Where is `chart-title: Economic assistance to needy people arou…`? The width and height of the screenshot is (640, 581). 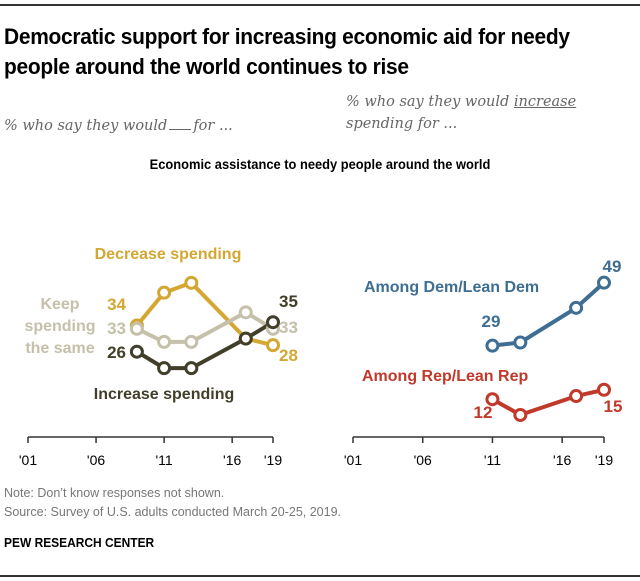
chart-title: Economic assistance to needy people arou… is located at coordinates (320, 164).